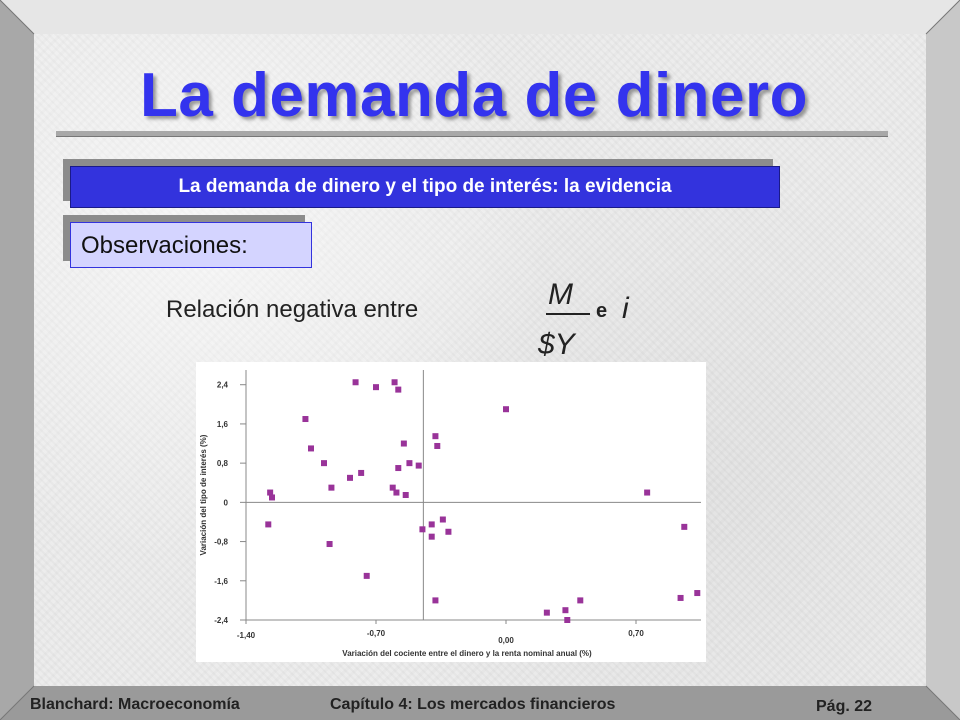  I want to click on x-tick-label: -1,40, so click(246, 635).